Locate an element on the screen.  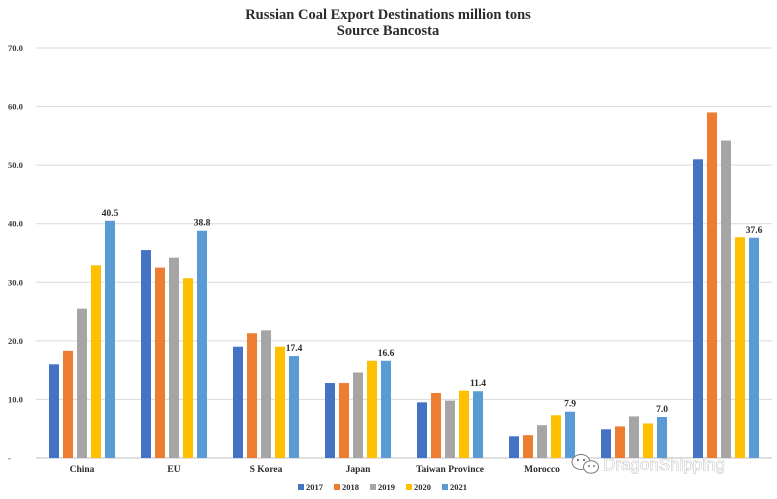
data-label: 16.6 is located at coordinates (386, 354).